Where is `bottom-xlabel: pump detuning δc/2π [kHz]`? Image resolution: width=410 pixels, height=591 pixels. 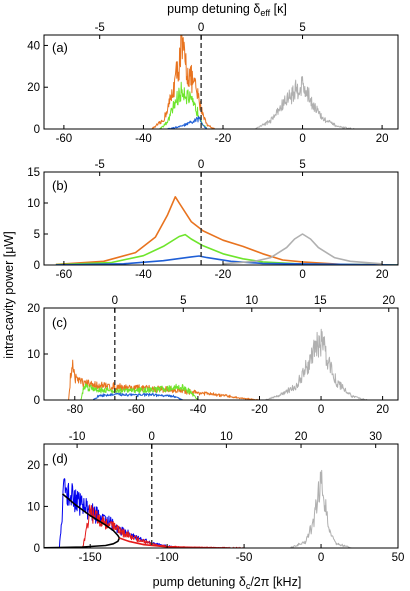
bottom-xlabel: pump detuning δc/2π [kHz] is located at coordinates (227, 583).